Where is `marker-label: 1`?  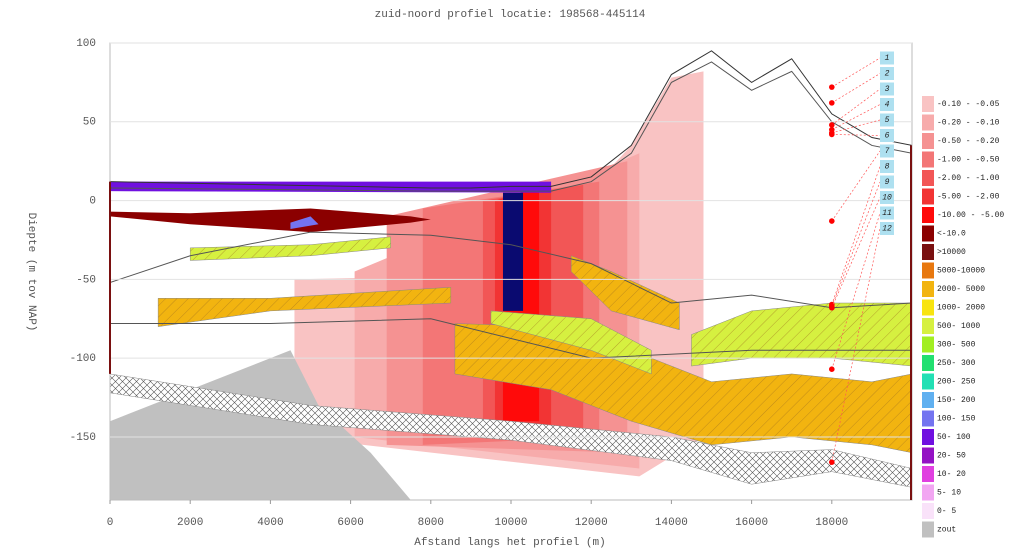
marker-label: 1 is located at coordinates (887, 58).